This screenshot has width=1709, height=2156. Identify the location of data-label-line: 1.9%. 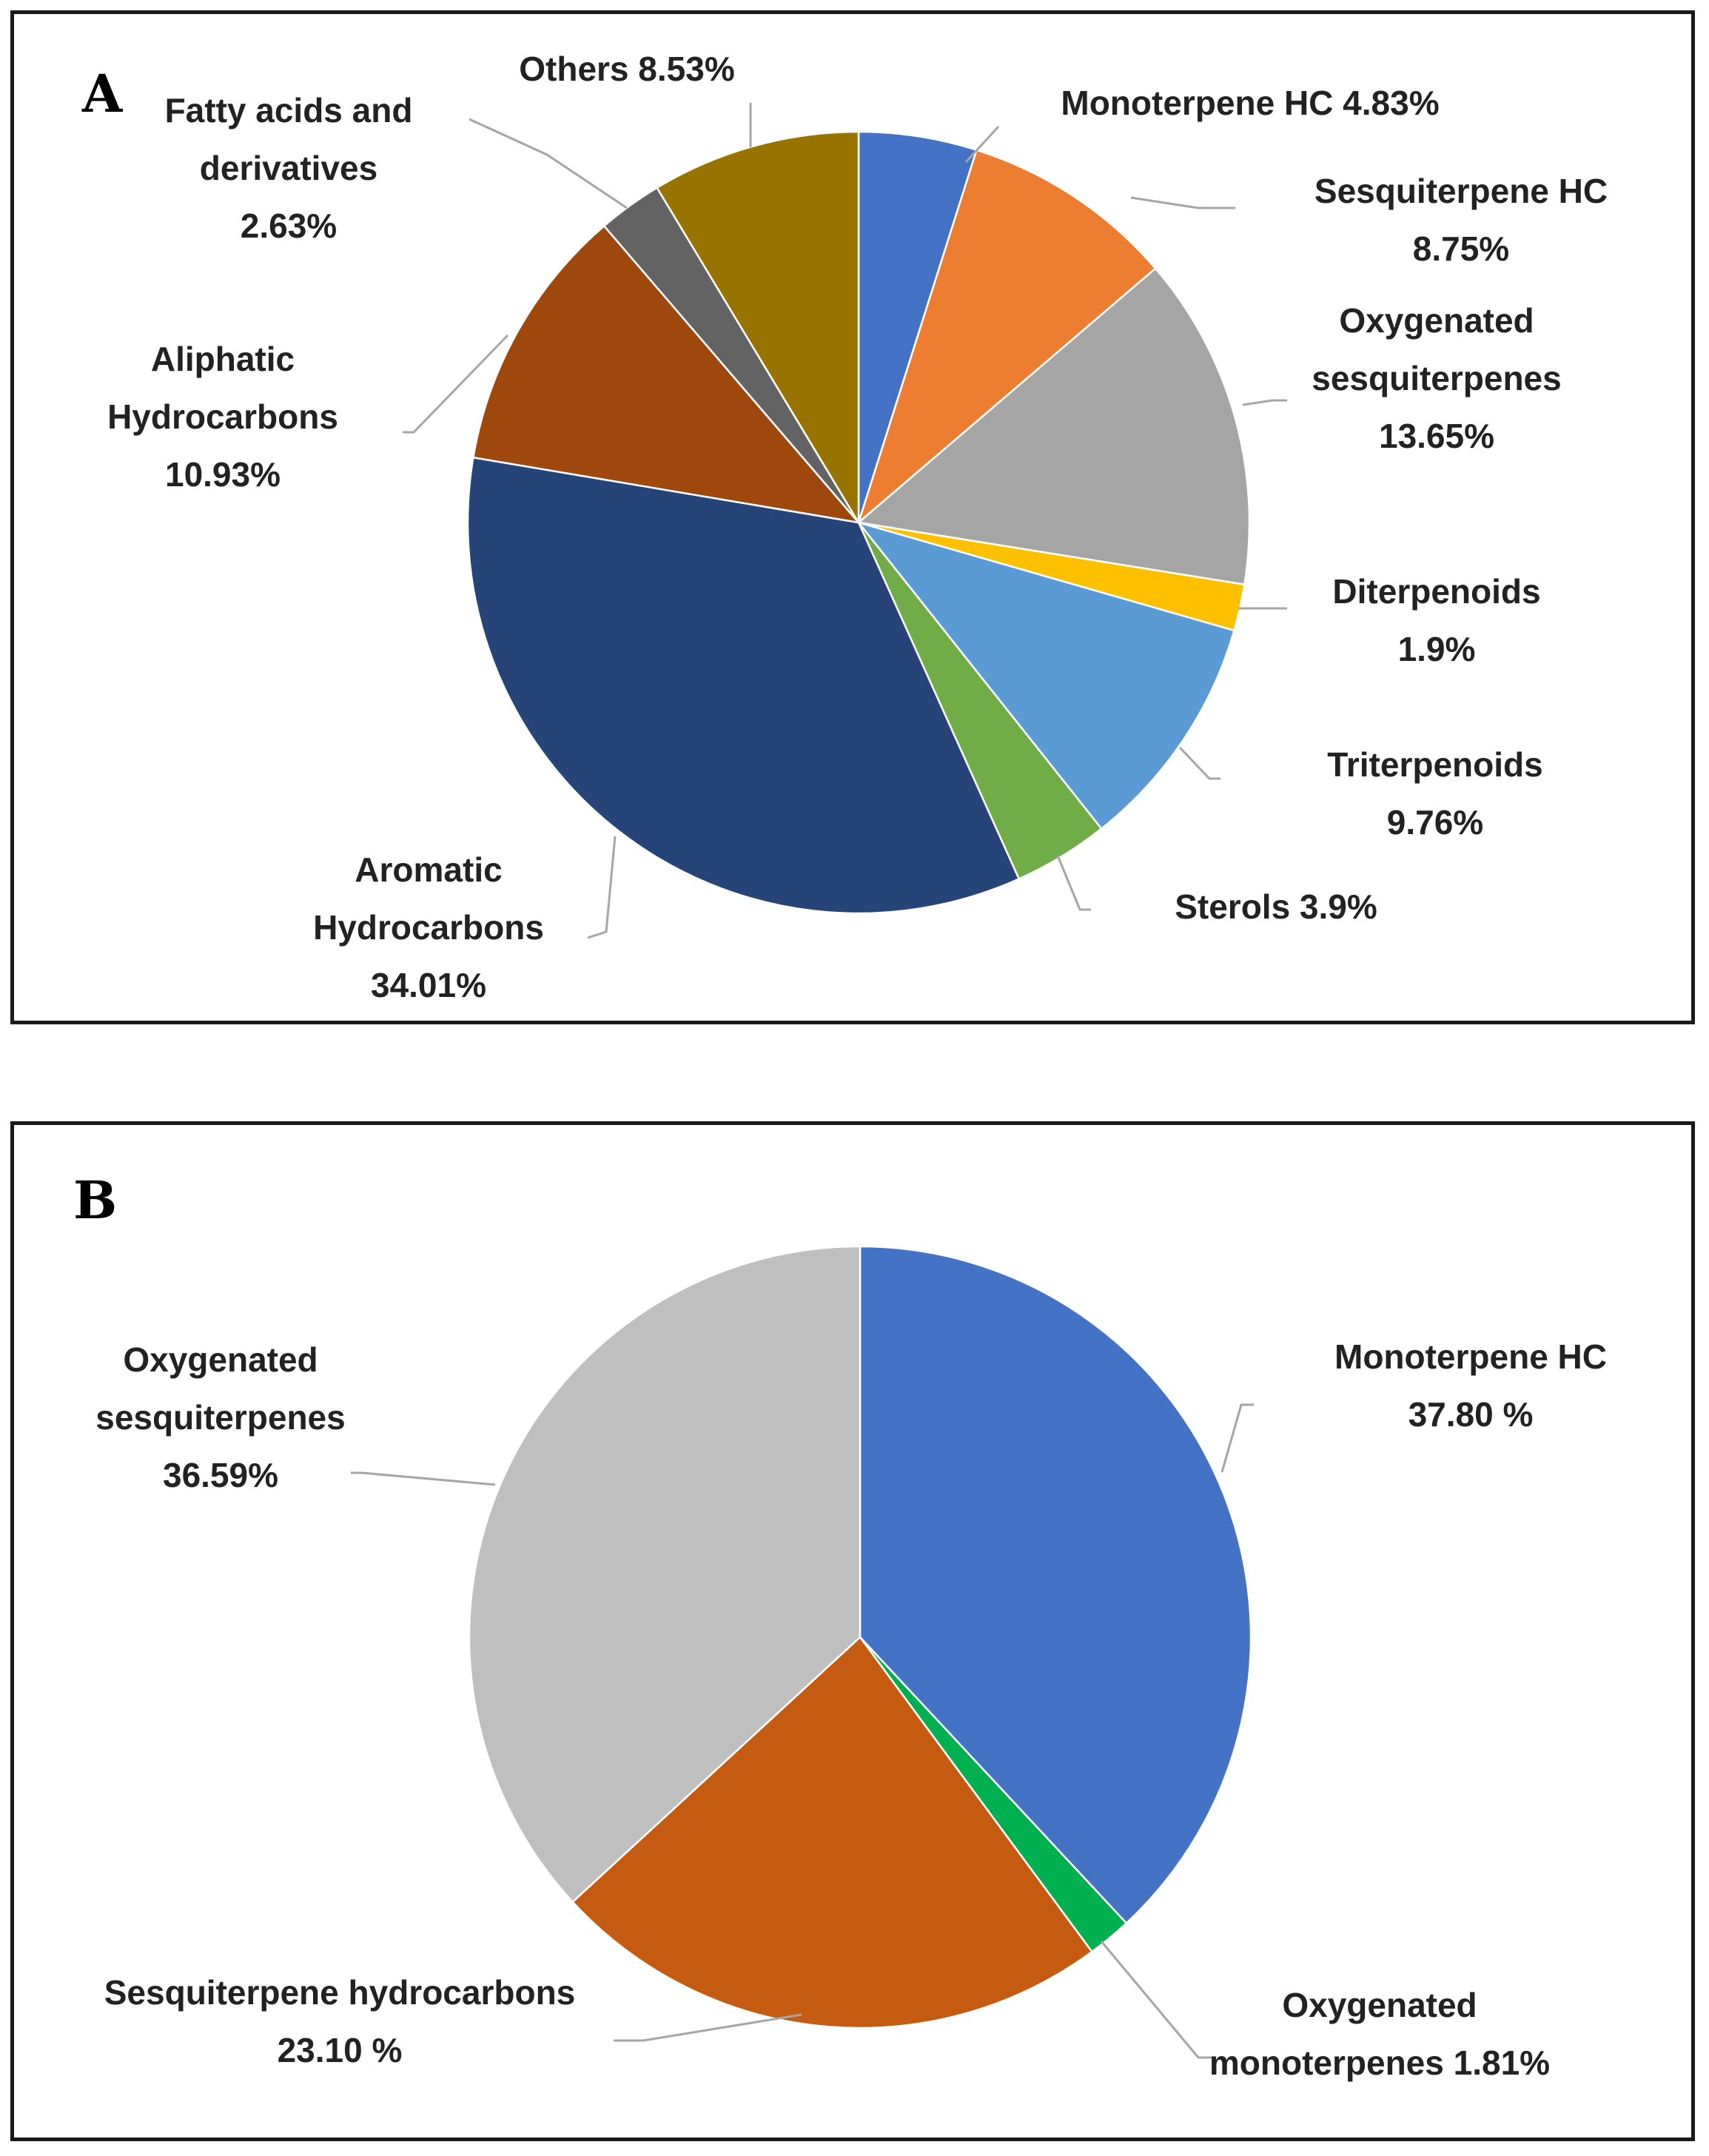
(1437, 649).